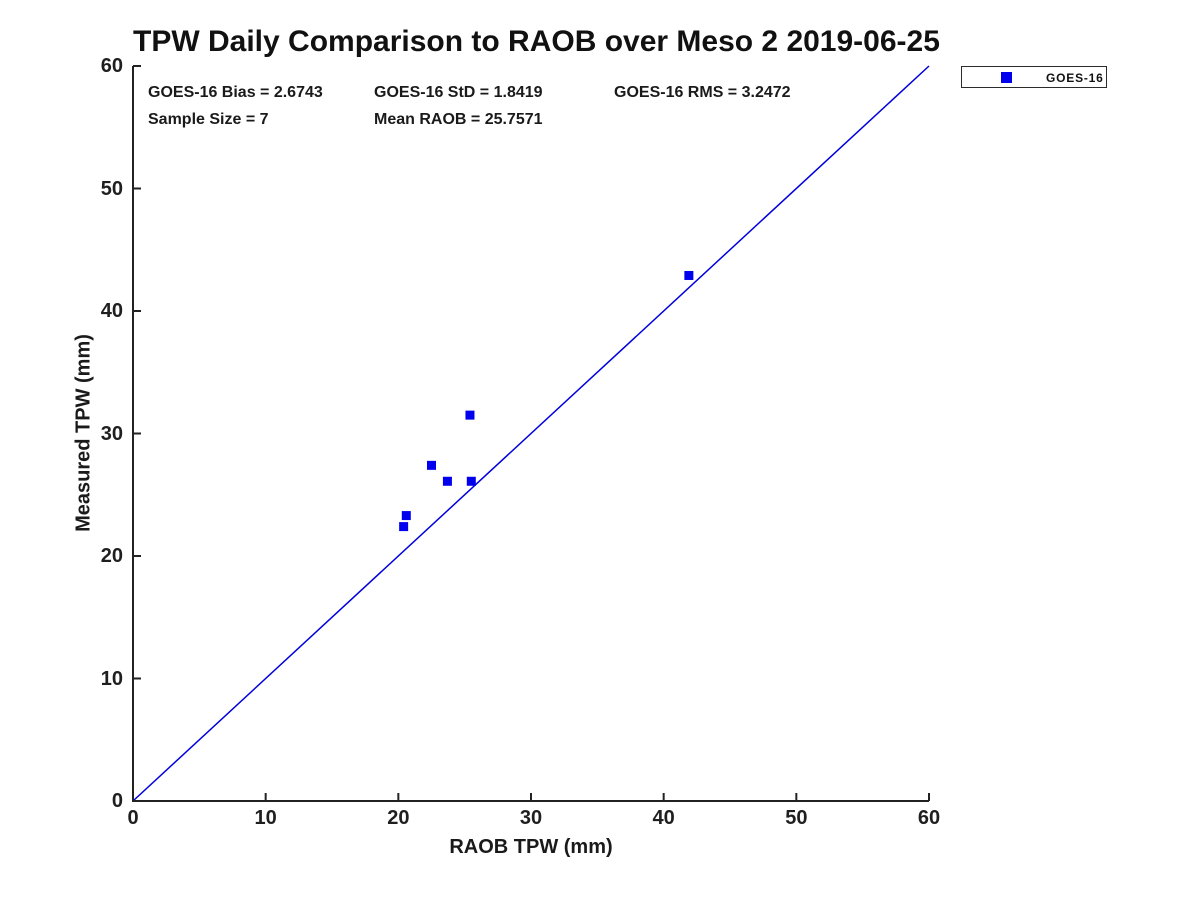 The image size is (1200, 900). What do you see at coordinates (1075, 78) in the screenshot?
I see `legend-series-label: GOES-16` at bounding box center [1075, 78].